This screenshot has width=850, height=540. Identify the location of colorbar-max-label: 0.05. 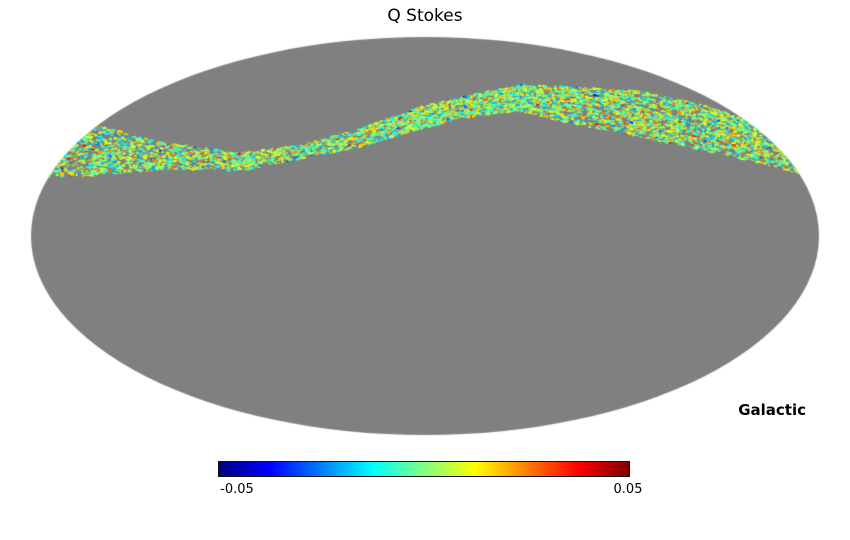
(628, 489).